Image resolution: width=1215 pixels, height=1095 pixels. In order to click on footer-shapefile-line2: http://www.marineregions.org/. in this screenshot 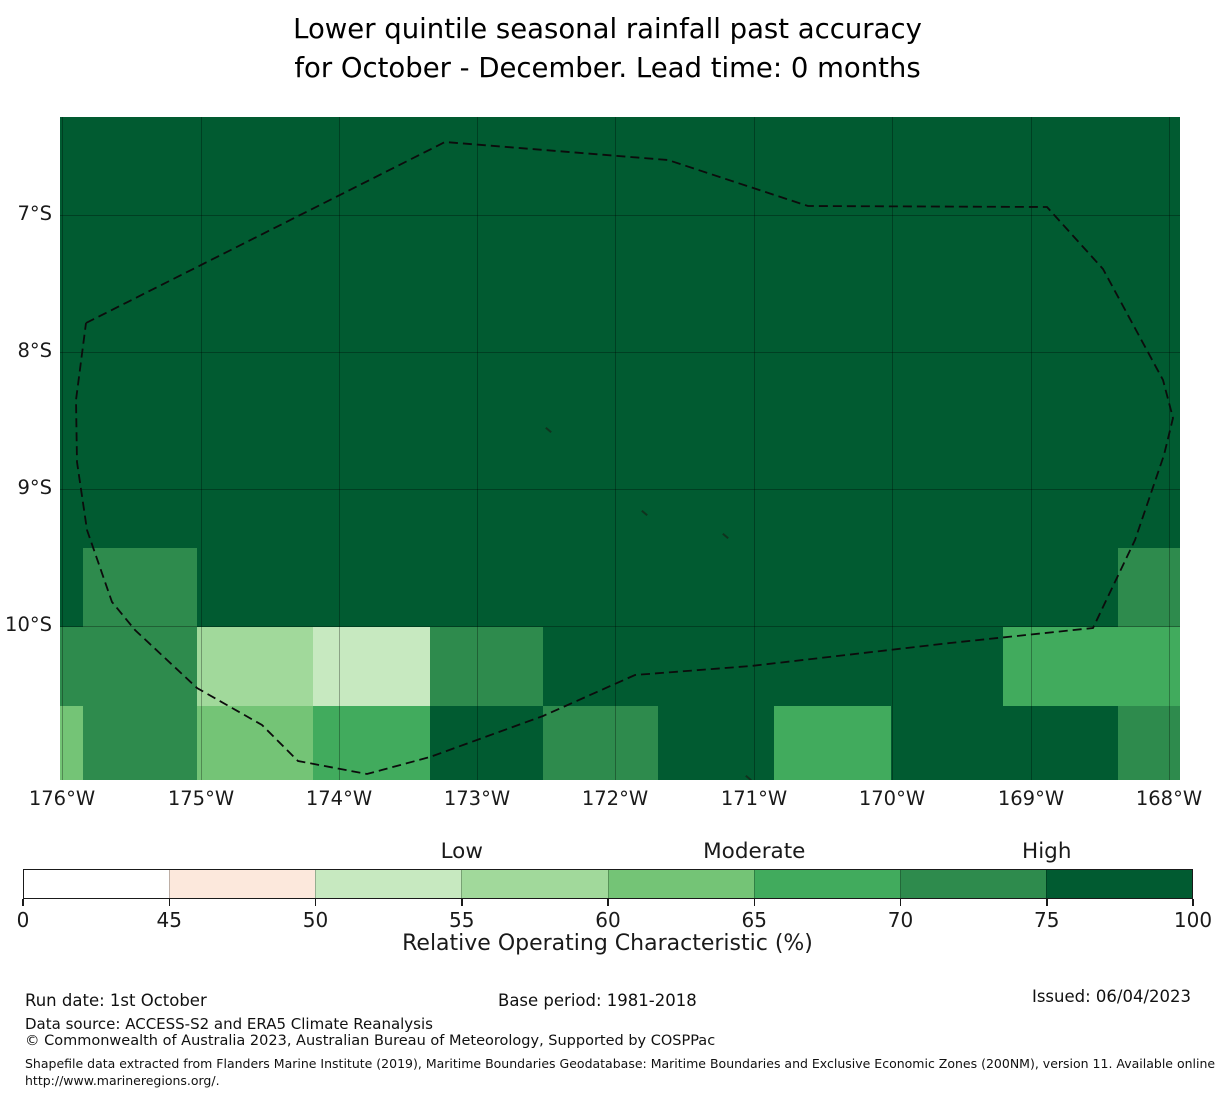, I will do `click(122, 1080)`.